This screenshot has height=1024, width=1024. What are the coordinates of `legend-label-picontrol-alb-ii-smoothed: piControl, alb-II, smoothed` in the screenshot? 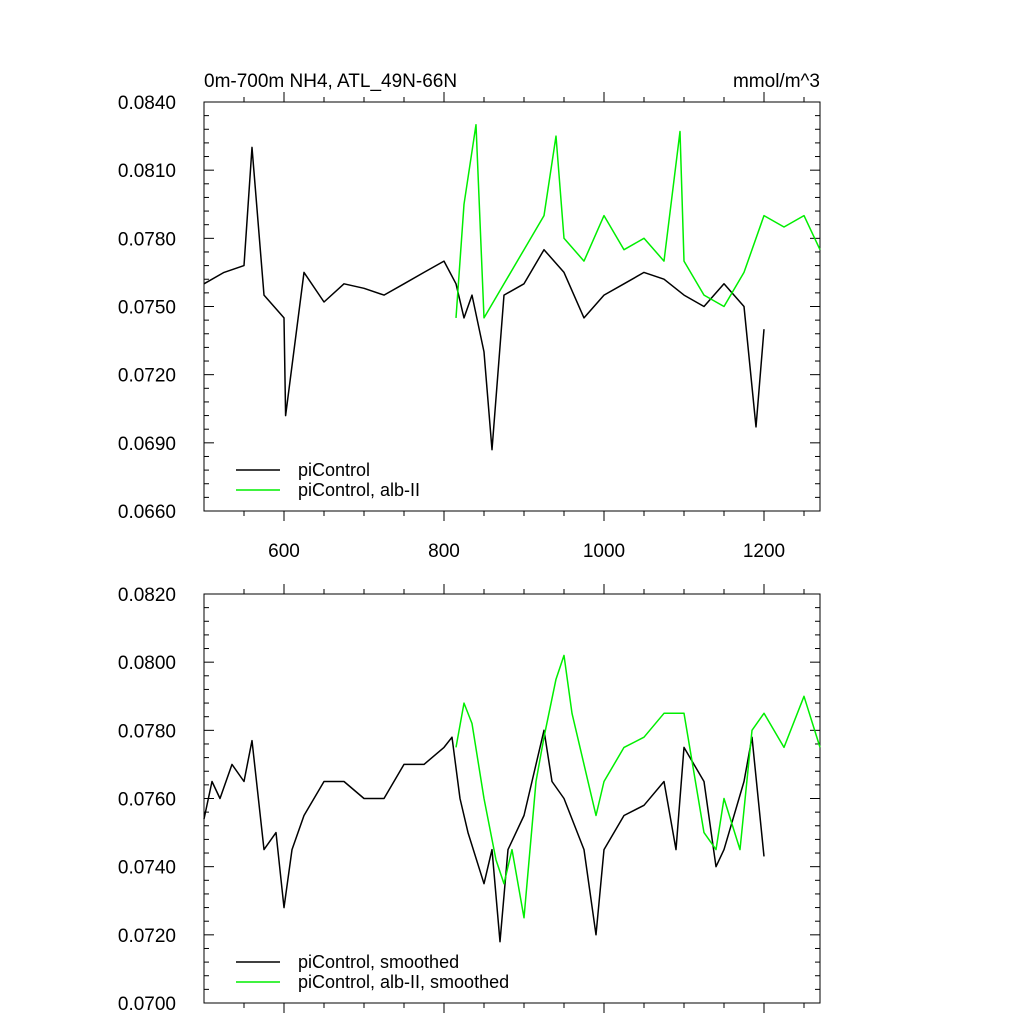 It's located at (403, 982).